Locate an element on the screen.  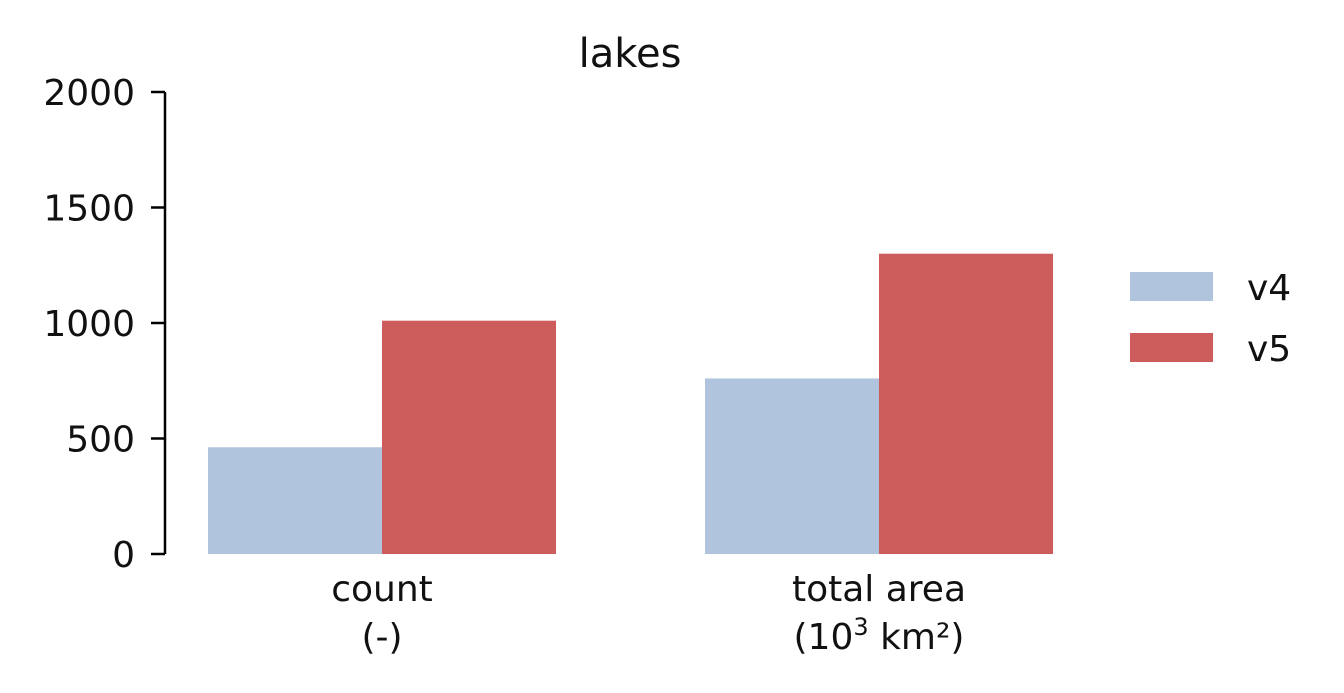
legend-label-v5: v5 is located at coordinates (1269, 349).